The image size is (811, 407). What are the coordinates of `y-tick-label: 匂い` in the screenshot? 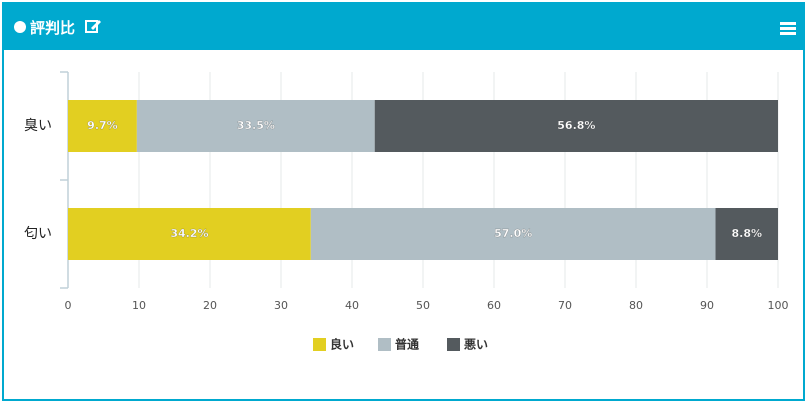 It's located at (38, 234).